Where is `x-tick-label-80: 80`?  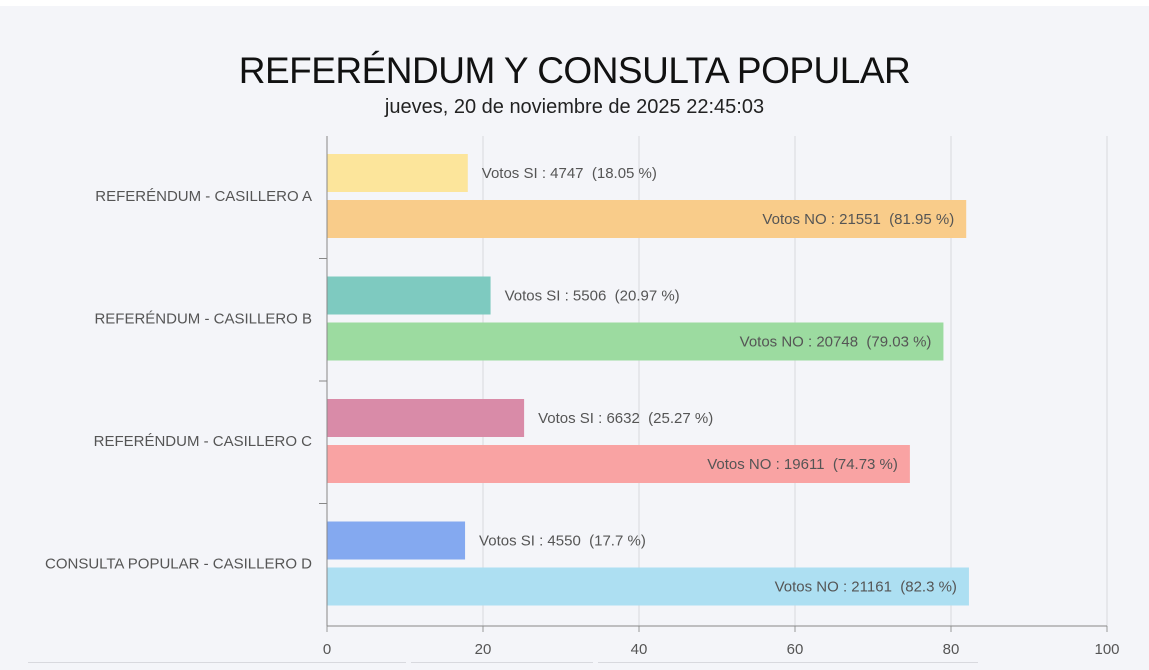 x-tick-label-80: 80 is located at coordinates (951, 649).